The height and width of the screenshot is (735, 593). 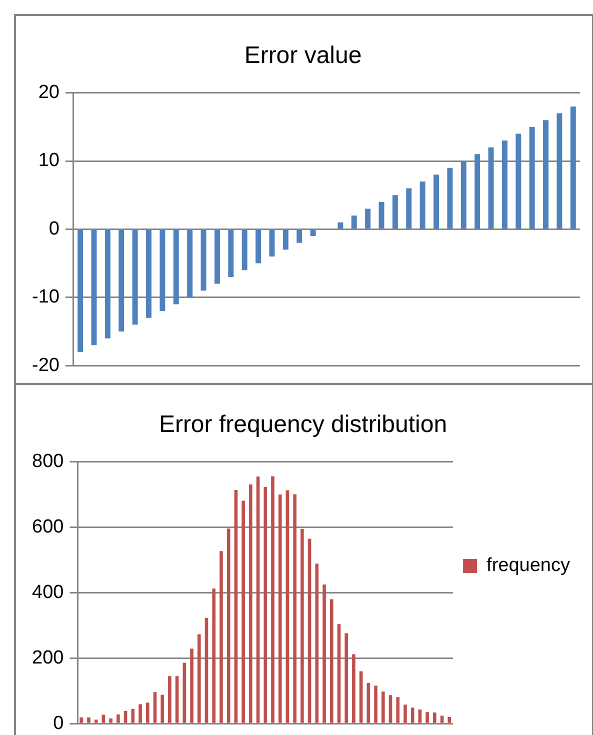 I want to click on legend-label: frequency, so click(x=528, y=565).